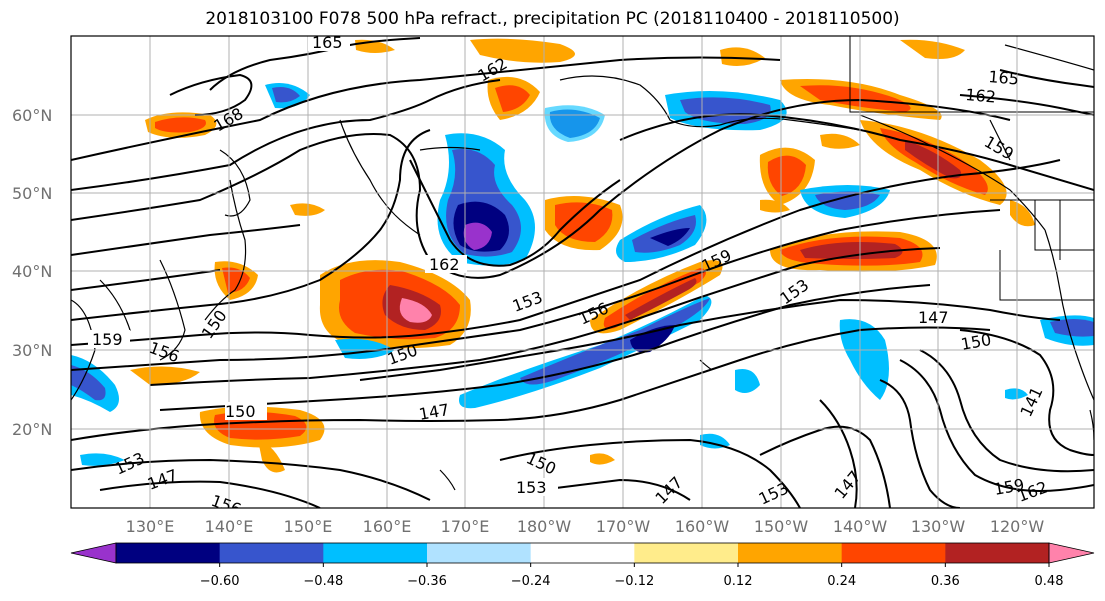  What do you see at coordinates (427, 581) in the screenshot?
I see `colorbar-tick-label: −0.36` at bounding box center [427, 581].